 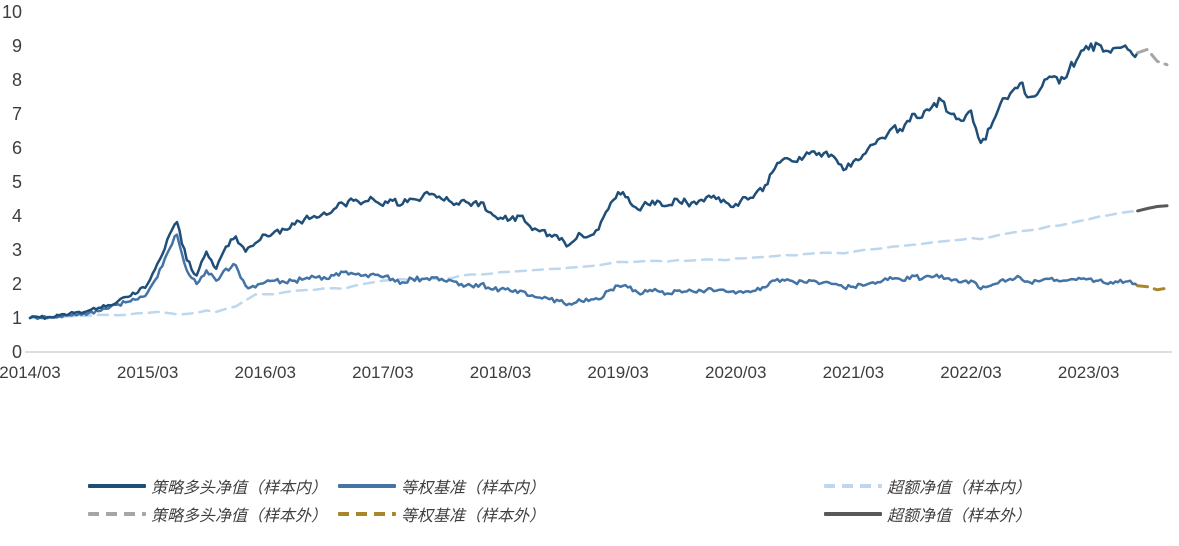 I want to click on y-axis-tick-label: 0, so click(x=17, y=352).